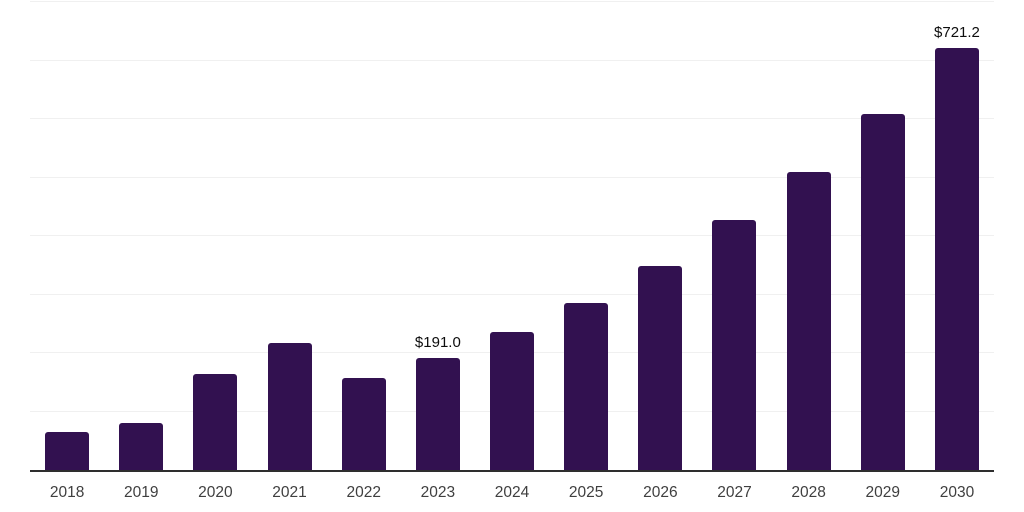 Image resolution: width=1024 pixels, height=512 pixels. I want to click on x-tick-label: 2018, so click(67, 492).